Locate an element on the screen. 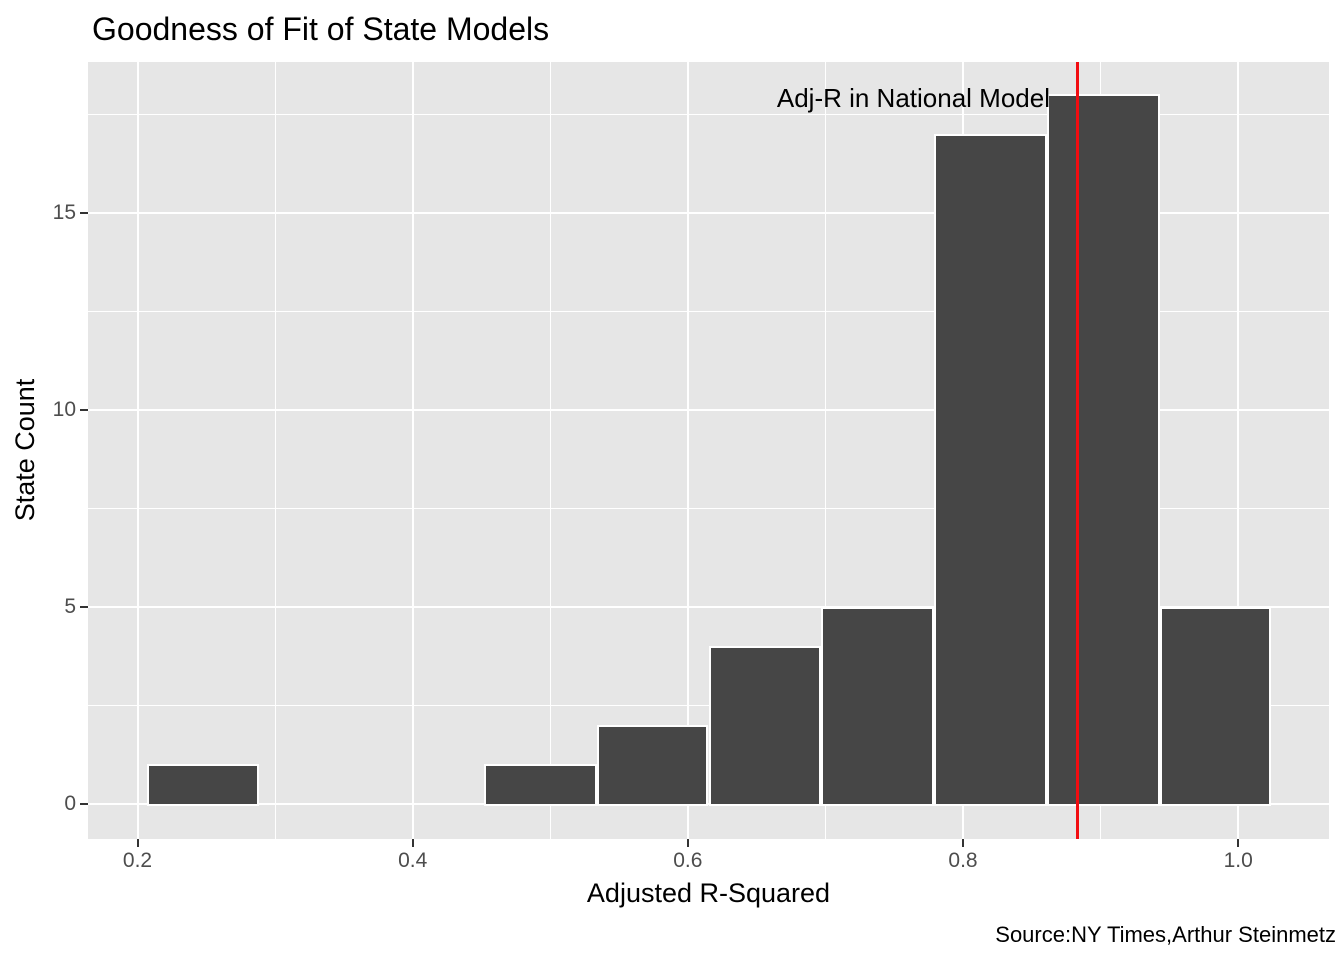 Image resolution: width=1344 pixels, height=960 pixels. y-tick-label: 5 is located at coordinates (70, 606).